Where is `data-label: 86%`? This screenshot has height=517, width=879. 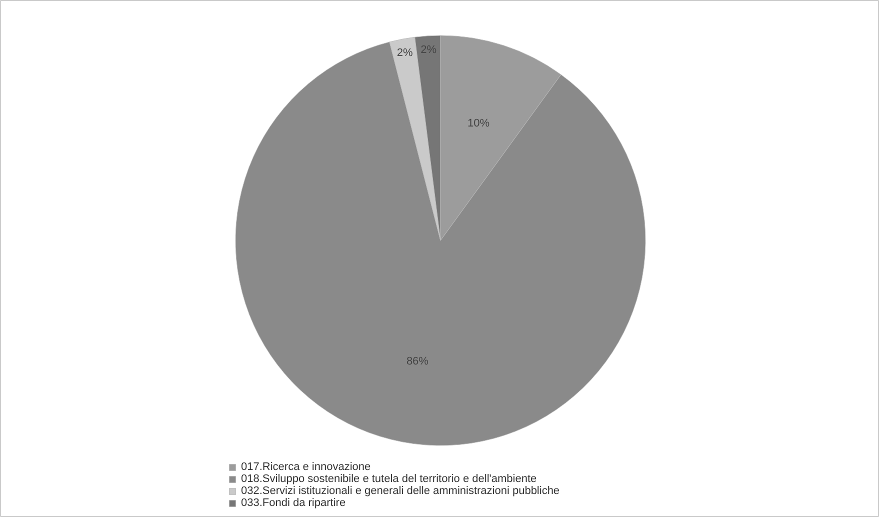 data-label: 86% is located at coordinates (417, 361).